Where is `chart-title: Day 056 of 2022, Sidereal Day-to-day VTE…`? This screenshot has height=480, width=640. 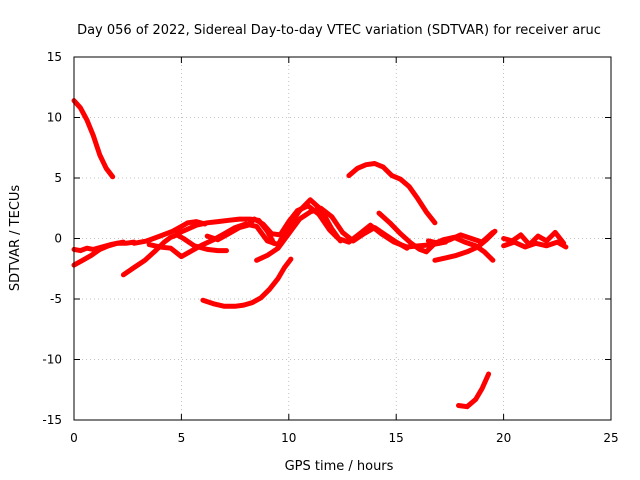 chart-title: Day 056 of 2022, Sidereal Day-to-day VTE… is located at coordinates (339, 30).